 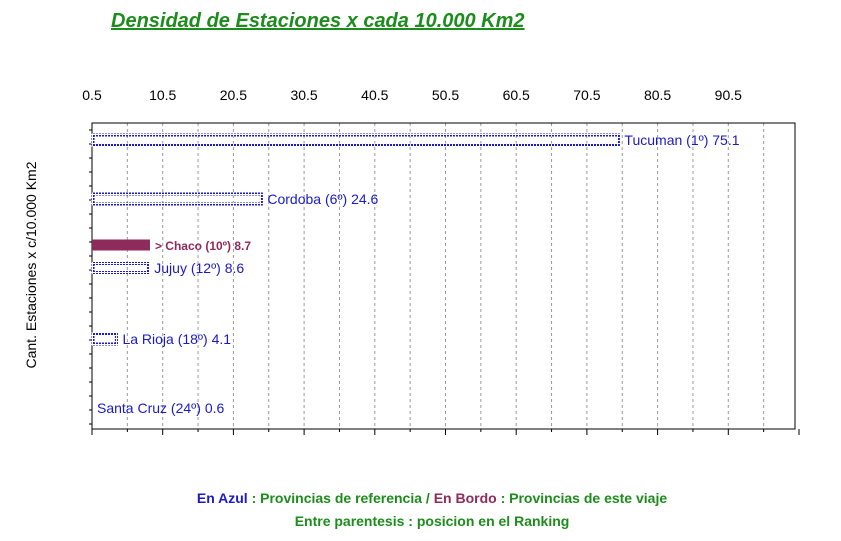 I want to click on x-tick-label: 20.5, so click(x=233, y=95).